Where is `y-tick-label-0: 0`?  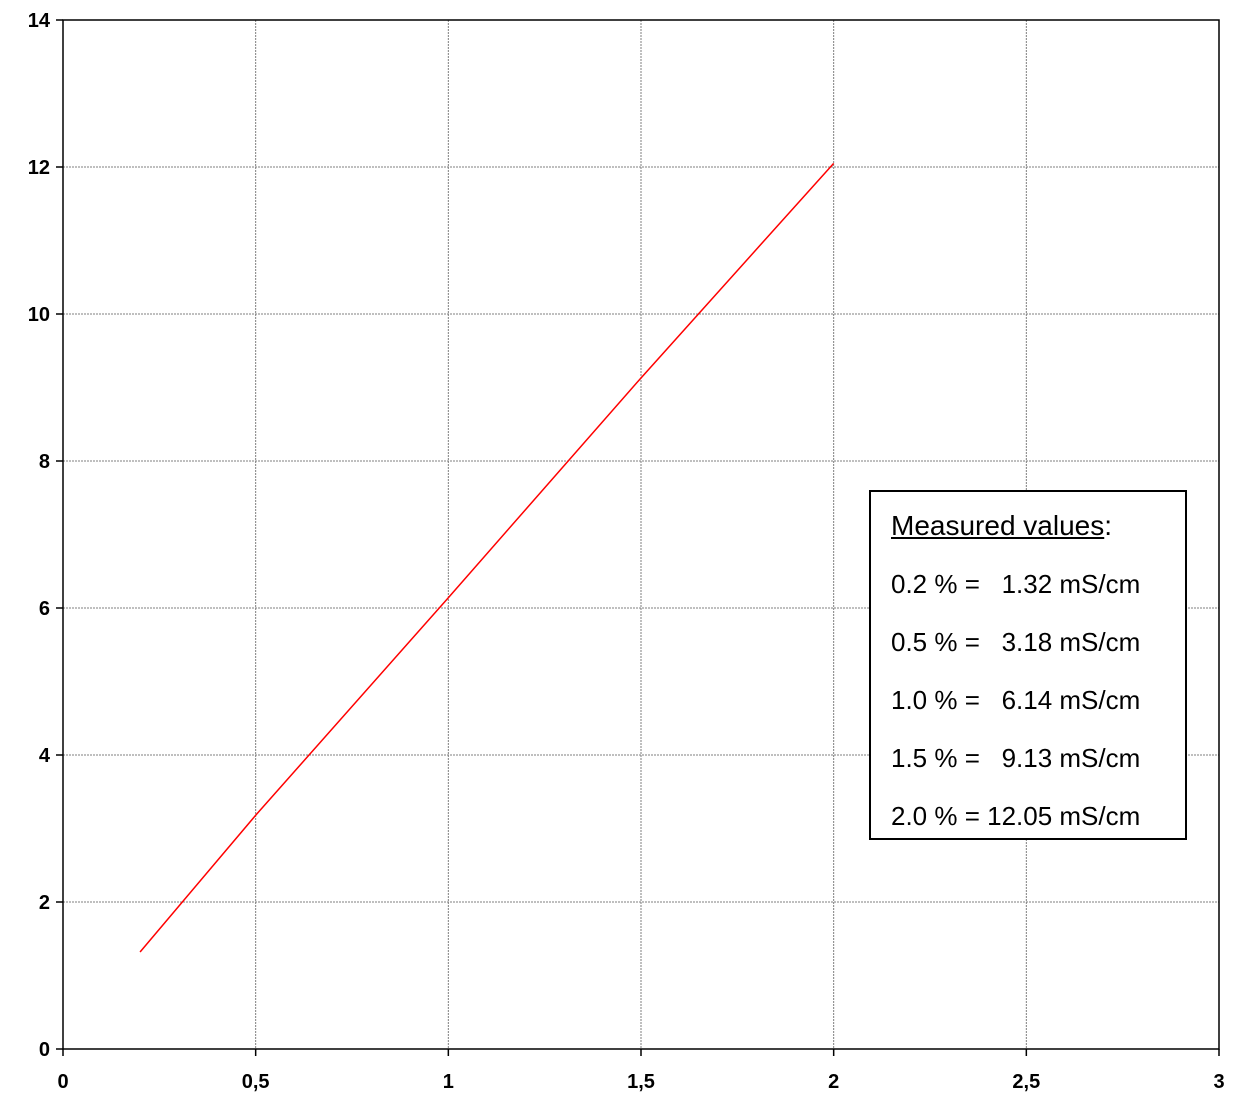
y-tick-label-0: 0 is located at coordinates (44, 1050).